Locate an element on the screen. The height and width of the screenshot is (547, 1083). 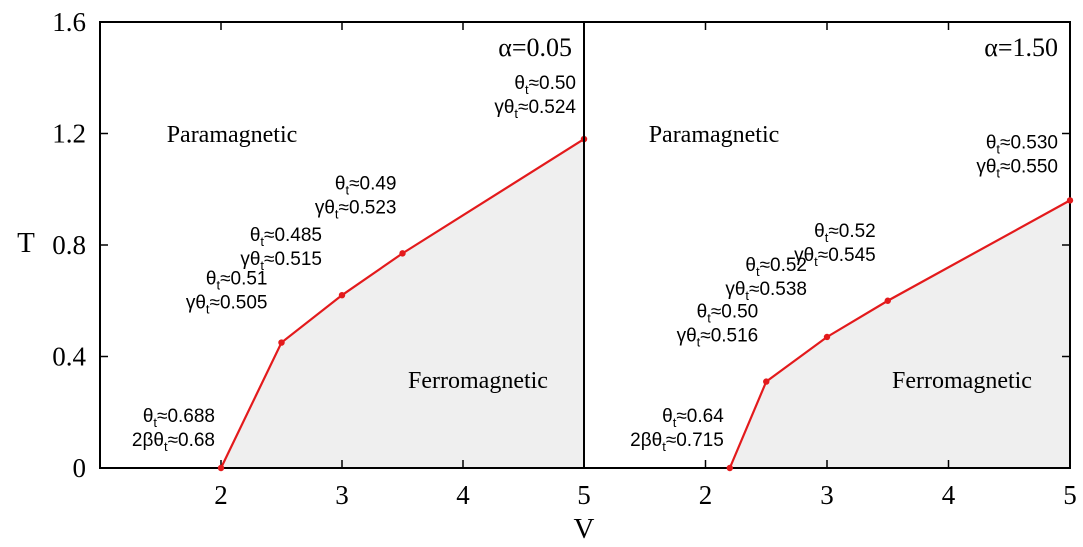
y-tick-label: 0.4 is located at coordinates (69, 357).